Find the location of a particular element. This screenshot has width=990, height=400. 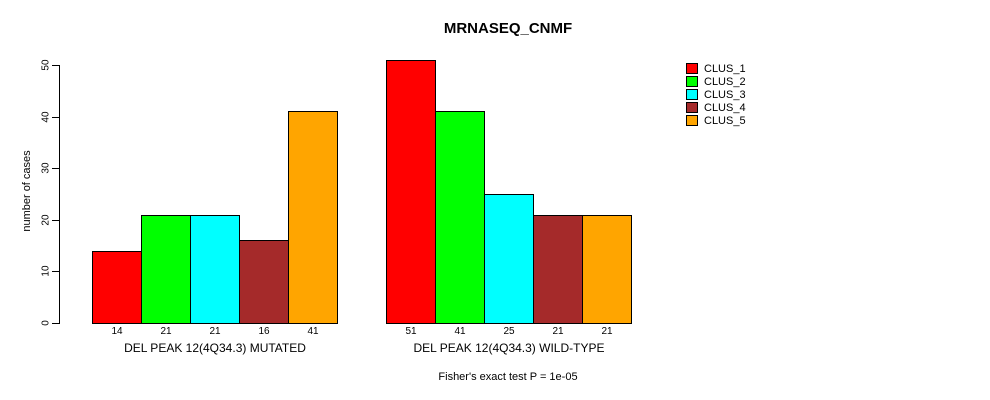

legend-label: CLUS_2 is located at coordinates (725, 81).